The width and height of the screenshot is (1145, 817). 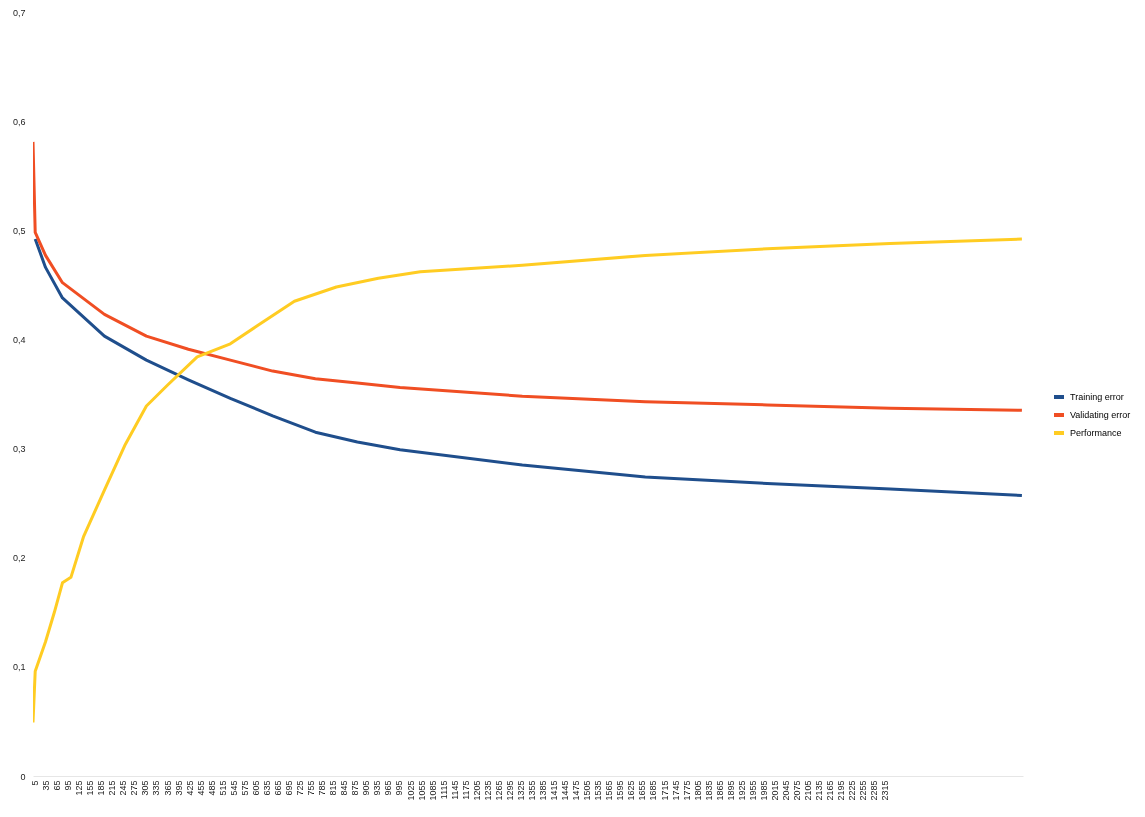 I want to click on x-tick-label: 1985, so click(x=763, y=790).